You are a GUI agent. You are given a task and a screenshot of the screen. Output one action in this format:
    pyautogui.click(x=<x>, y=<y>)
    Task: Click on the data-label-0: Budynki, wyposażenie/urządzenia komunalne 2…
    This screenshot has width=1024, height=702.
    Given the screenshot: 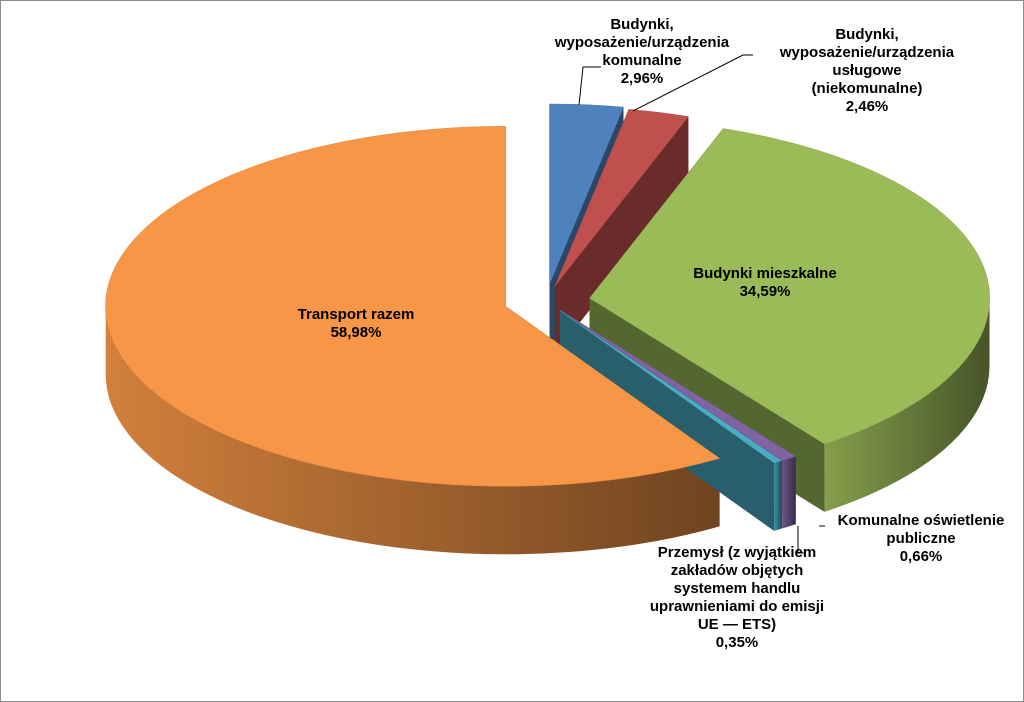 What is the action you would take?
    pyautogui.click(x=642, y=51)
    